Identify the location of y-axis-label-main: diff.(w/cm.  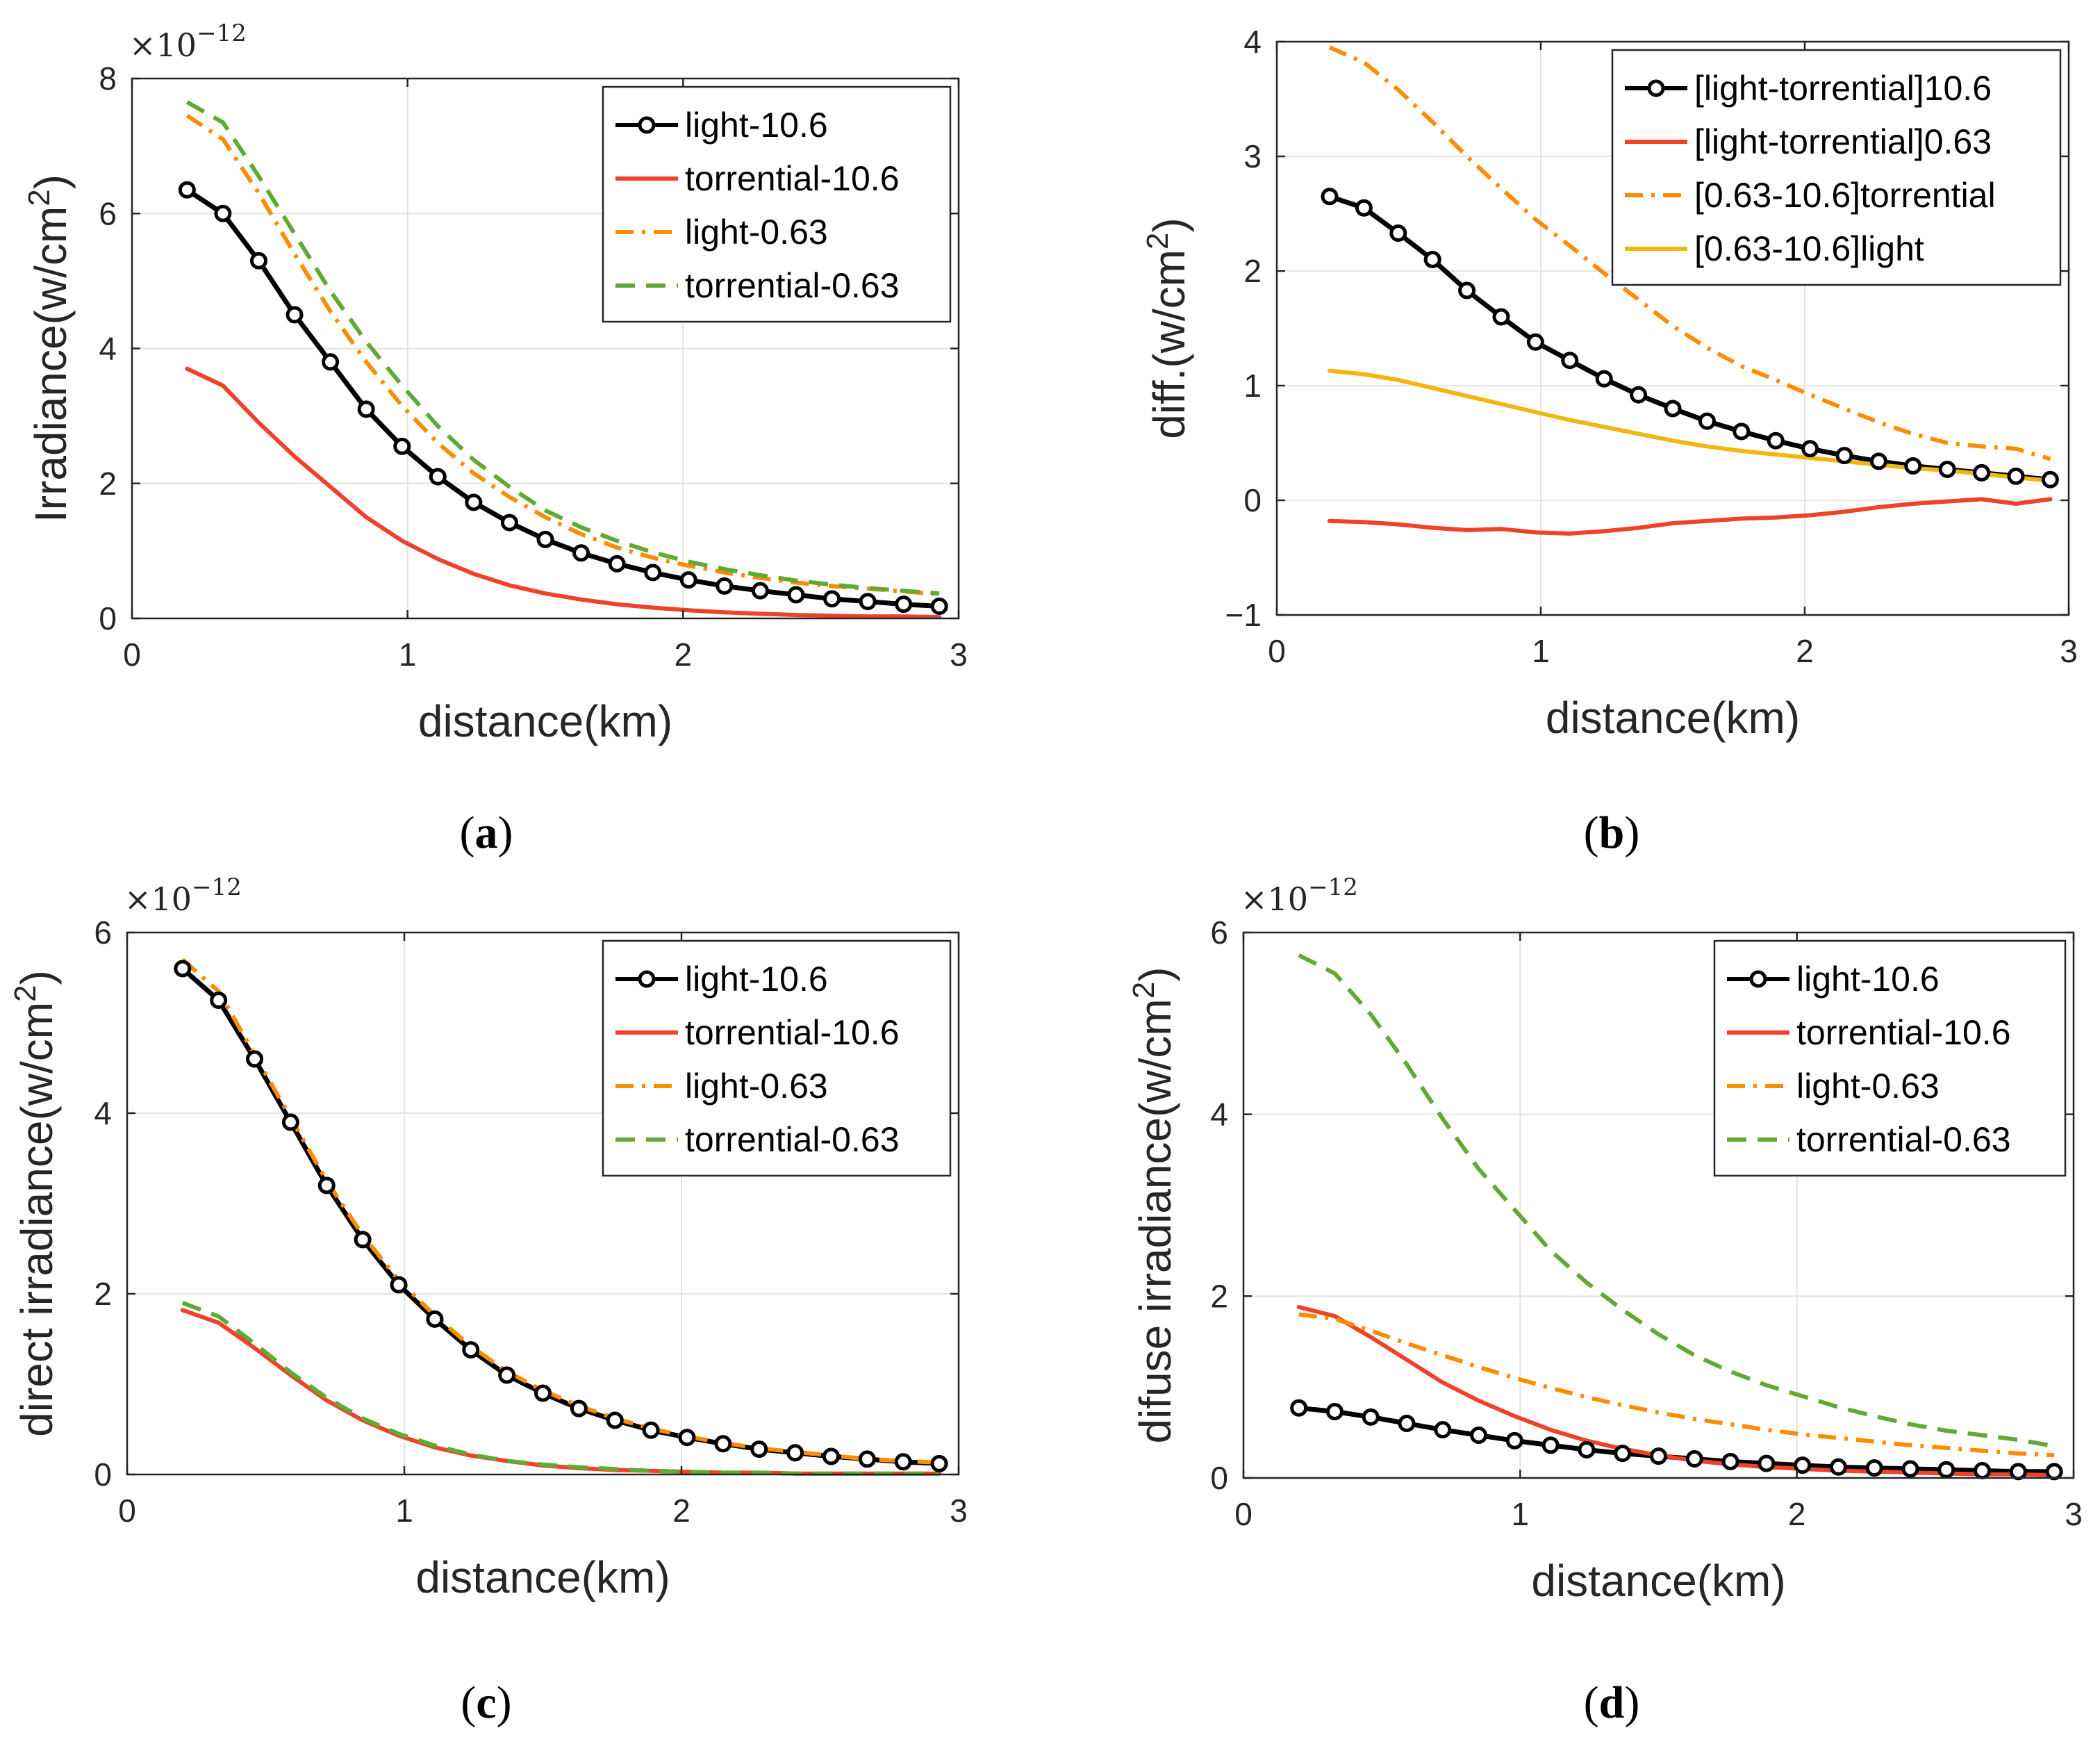
(1169, 344).